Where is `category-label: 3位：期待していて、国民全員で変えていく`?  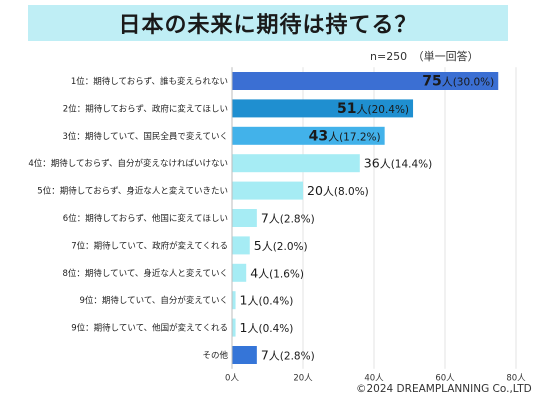
category-label: 3位：期待していて、国民全員で変えていく is located at coordinates (145, 136).